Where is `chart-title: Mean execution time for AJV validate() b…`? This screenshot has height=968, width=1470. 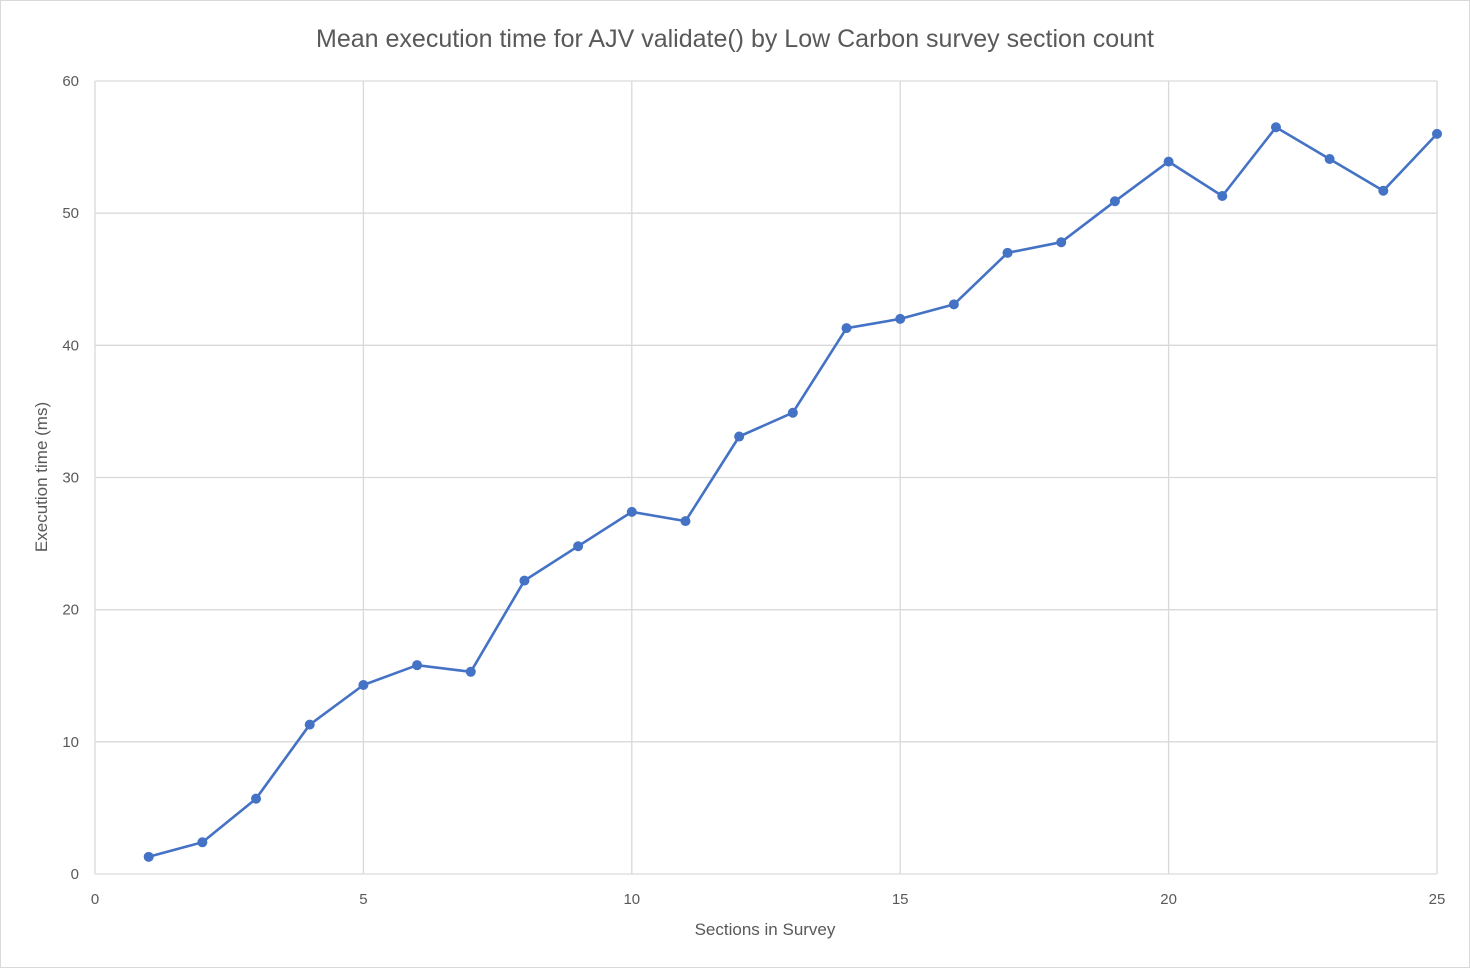
chart-title: Mean execution time for AJV validate() b… is located at coordinates (735, 39).